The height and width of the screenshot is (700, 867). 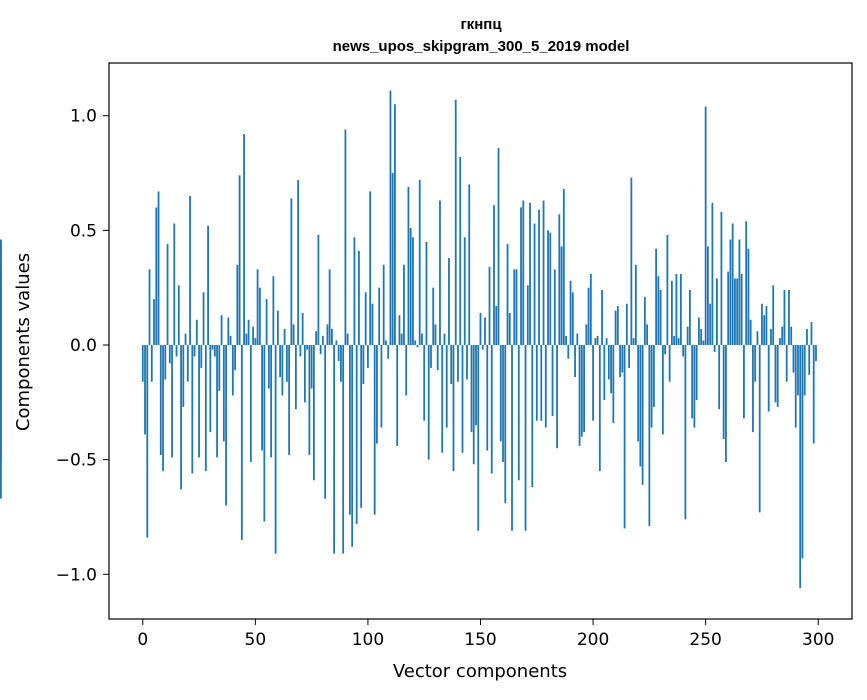 What do you see at coordinates (83, 346) in the screenshot?
I see `y-tick-label: 0.0` at bounding box center [83, 346].